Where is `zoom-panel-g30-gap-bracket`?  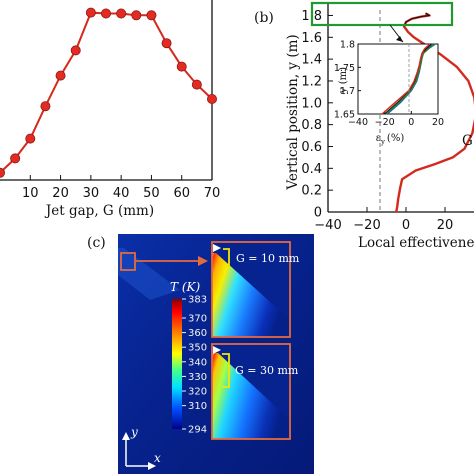
zoom-panel-g30-gap-bracket is located at coordinates (226, 370).